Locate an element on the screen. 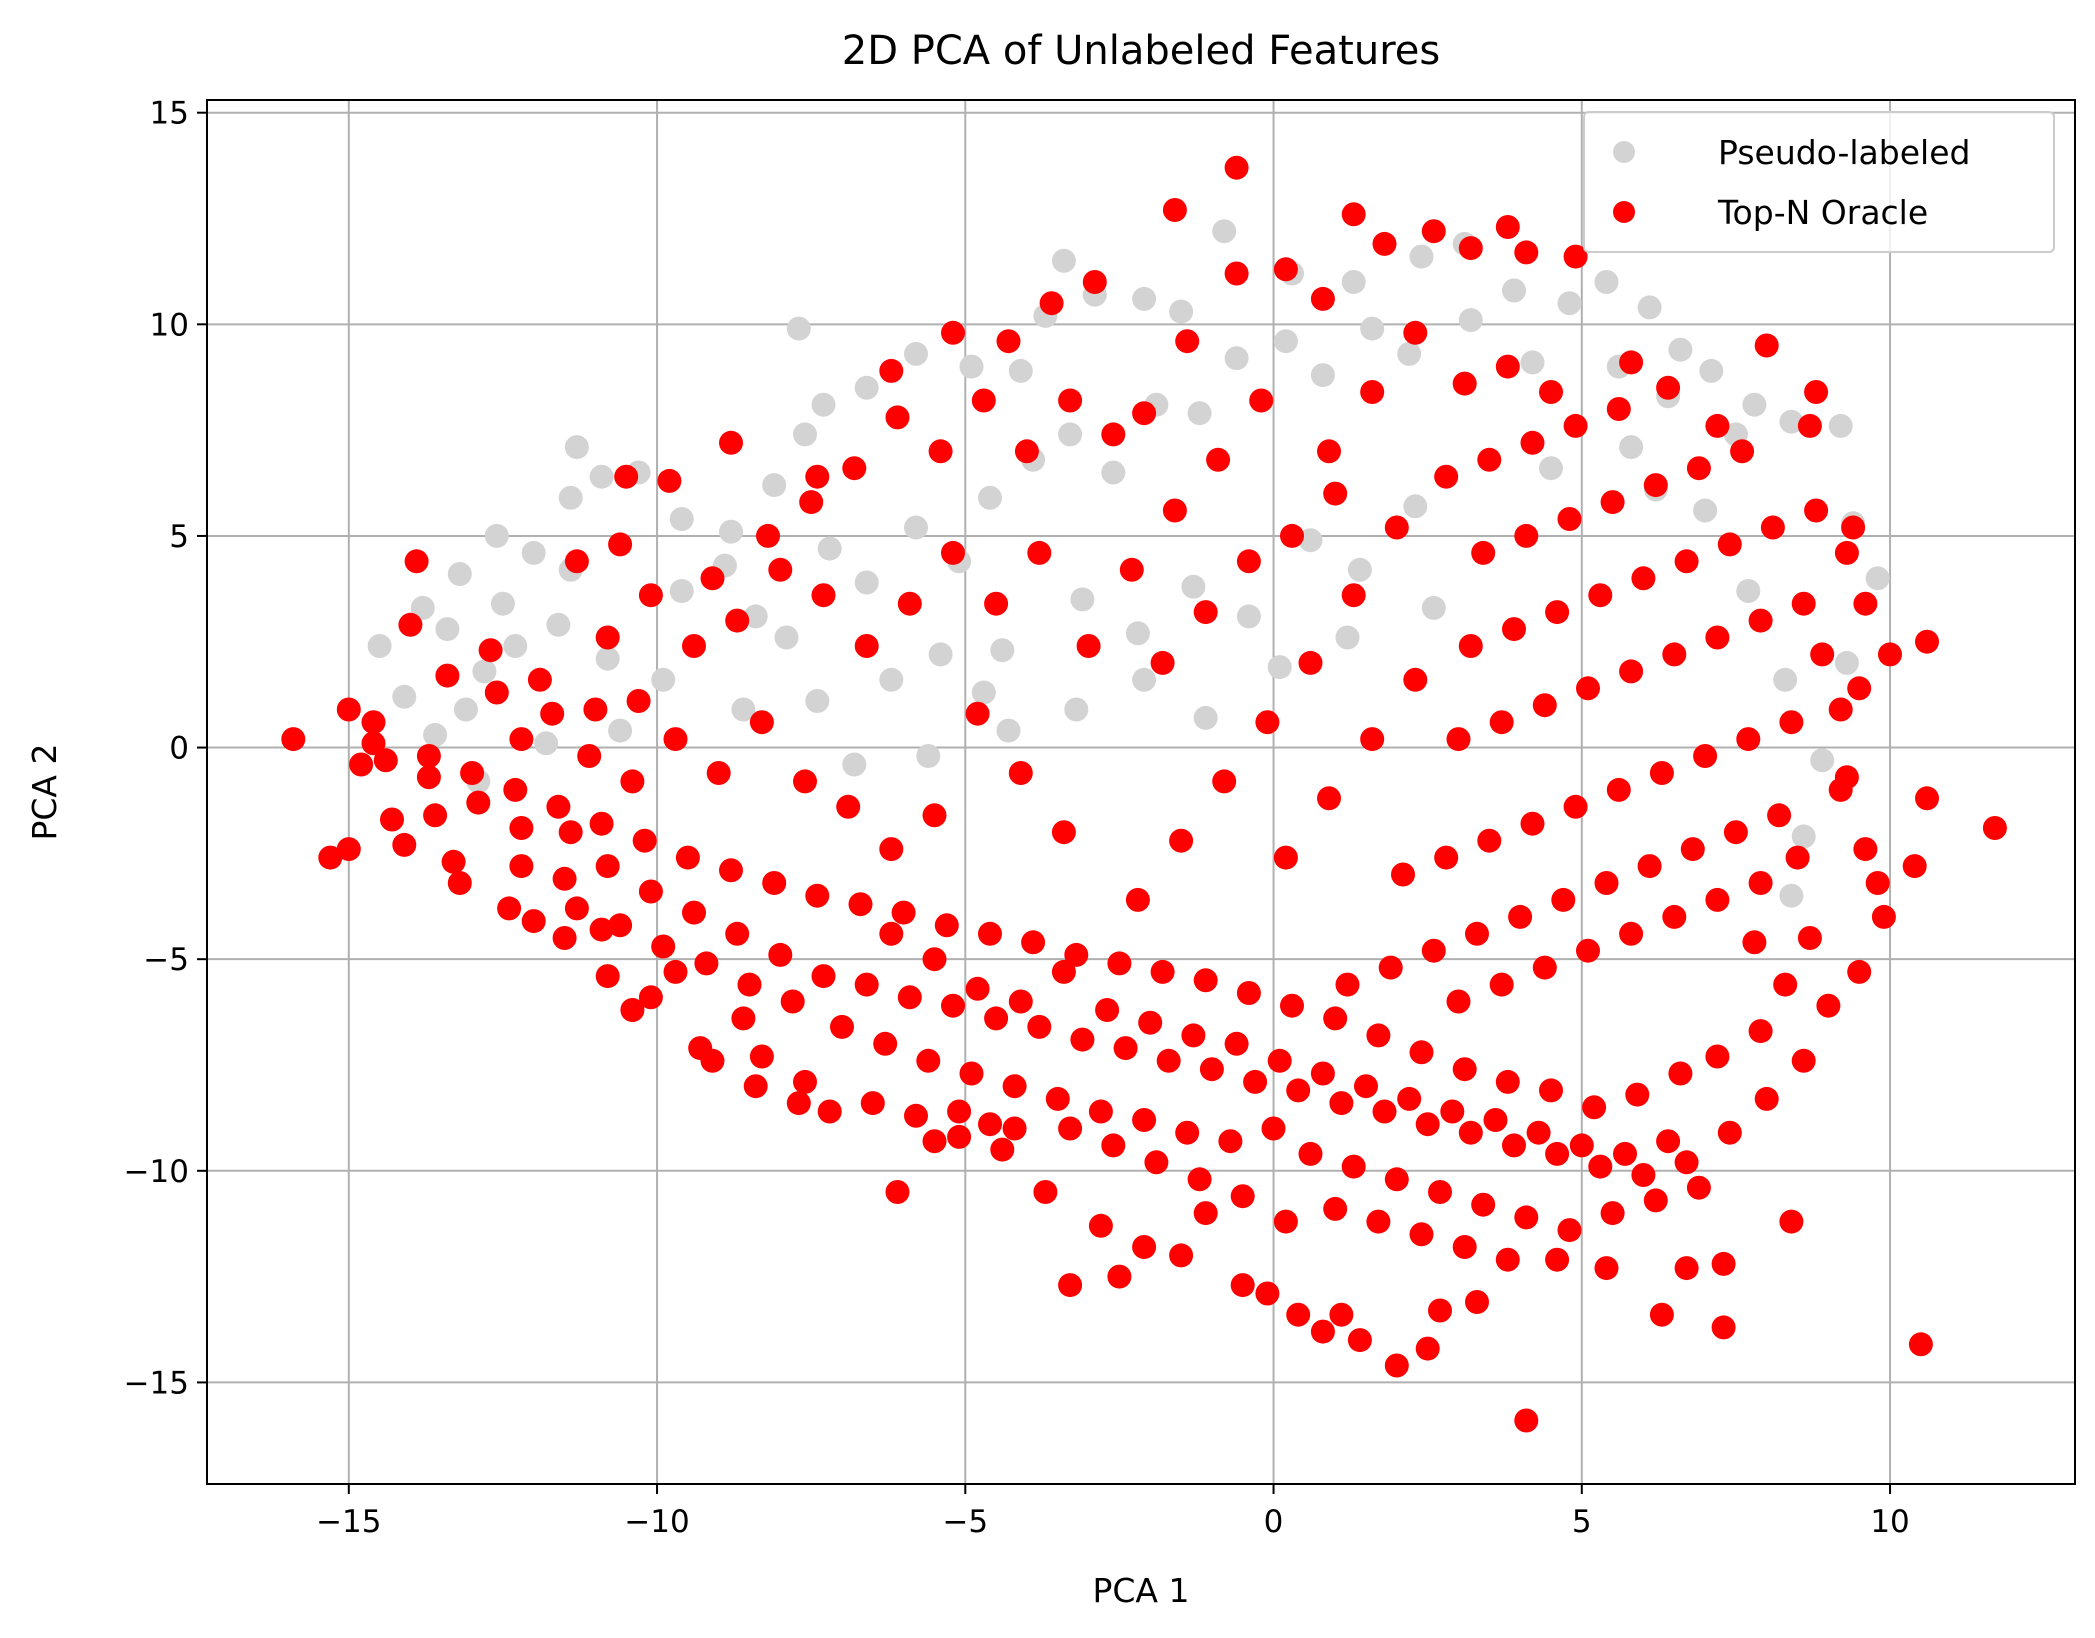 The width and height of the screenshot is (2095, 1638). x-tick-label: −15 is located at coordinates (348, 1522).